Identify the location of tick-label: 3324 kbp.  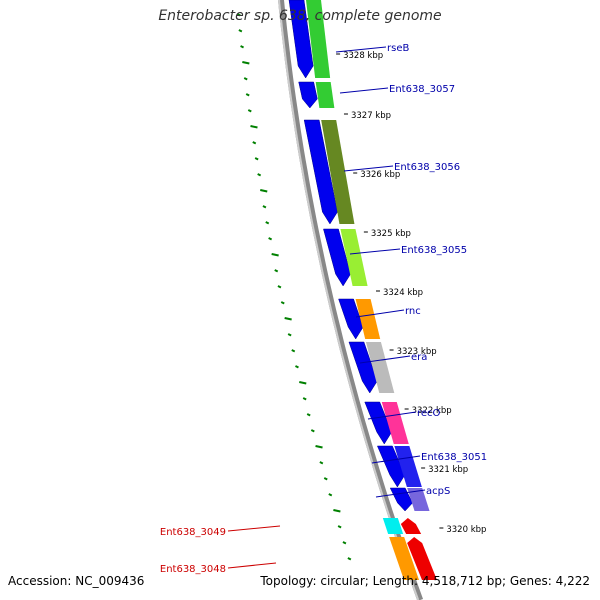
(403, 293).